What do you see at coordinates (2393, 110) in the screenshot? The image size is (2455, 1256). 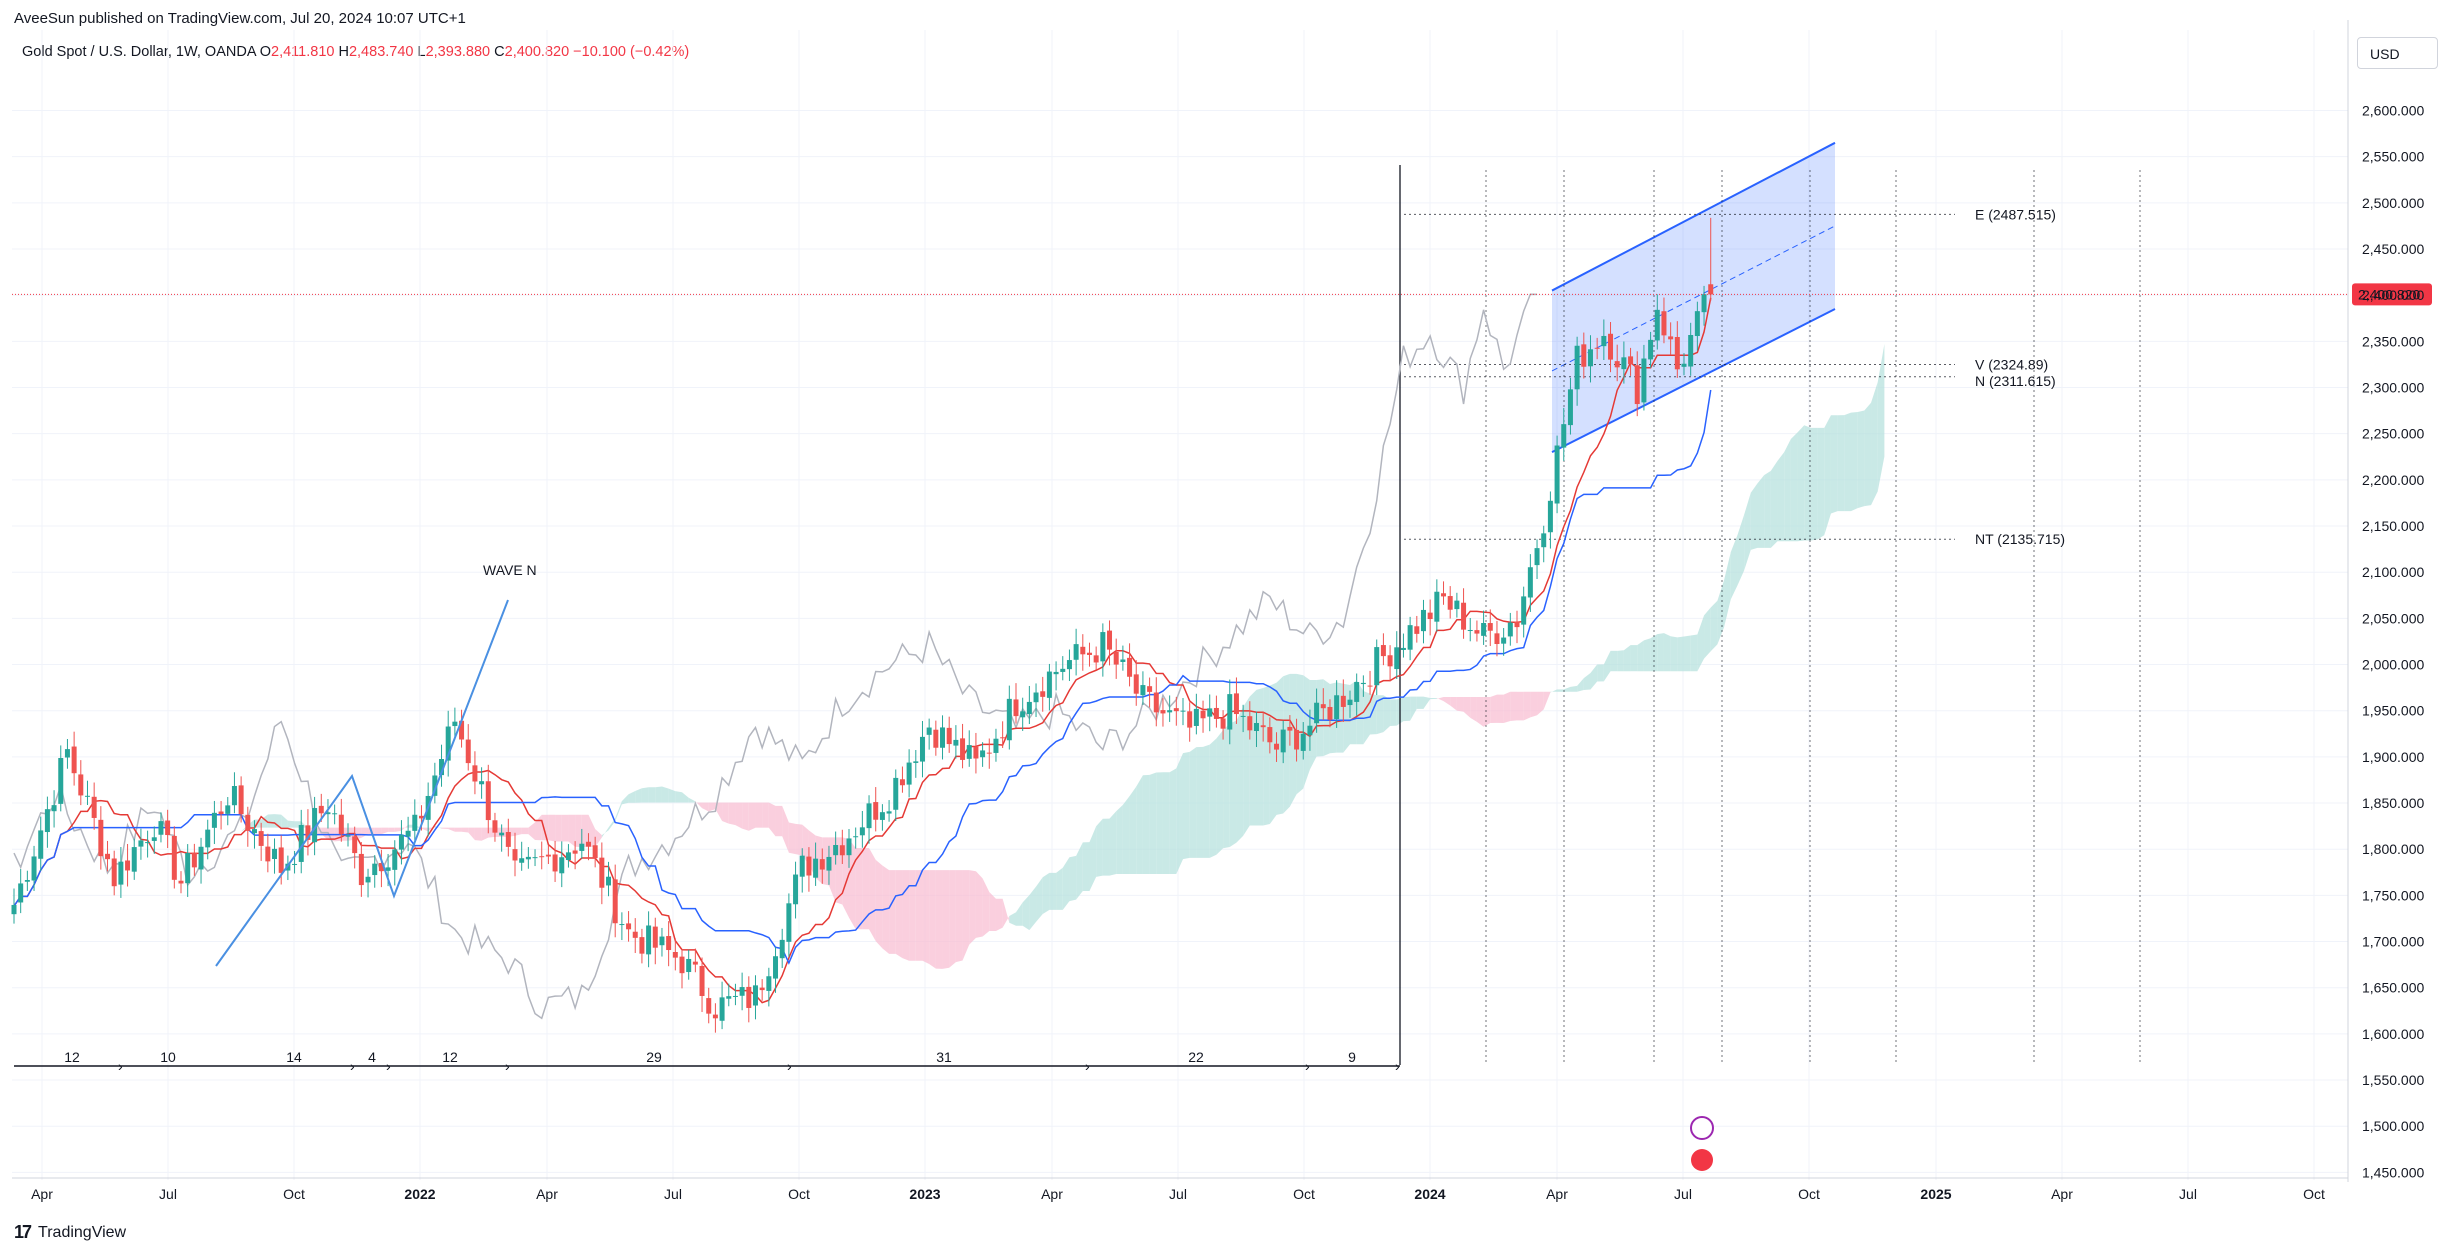 I see `y-tick-label: 2,600.000` at bounding box center [2393, 110].